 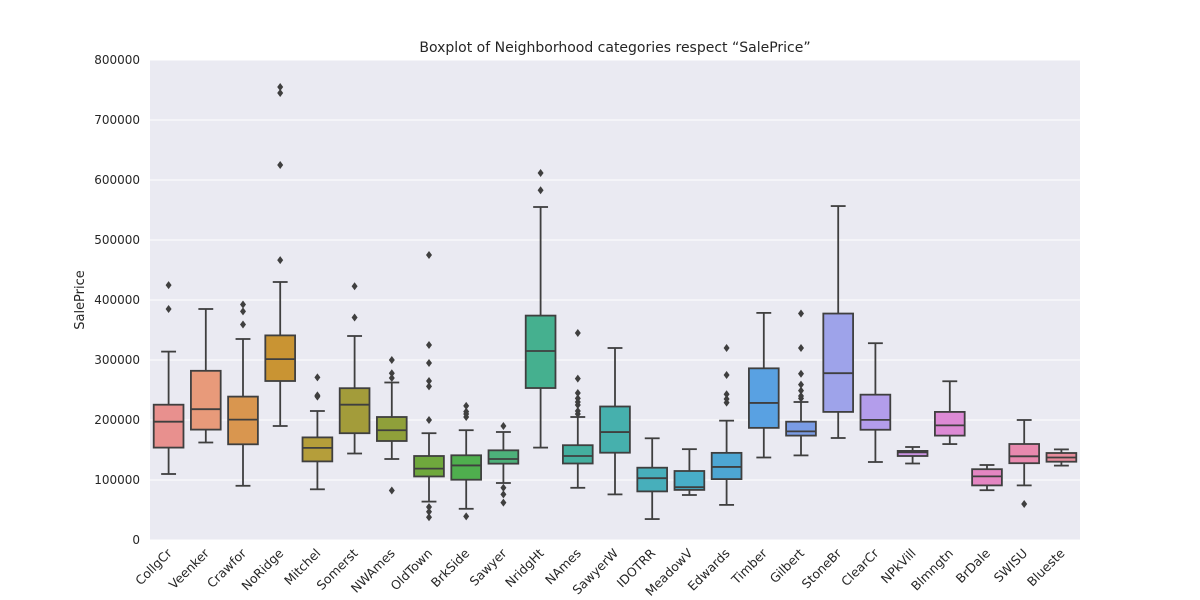 I want to click on y-tick-label: 300000, so click(x=117, y=360).